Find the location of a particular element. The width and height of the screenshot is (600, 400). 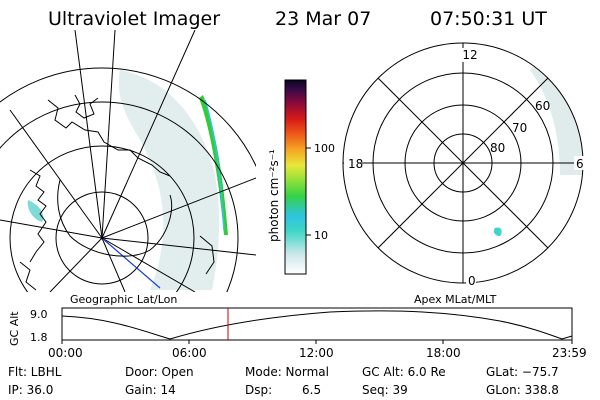

timeline-frame is located at coordinates (317, 324).